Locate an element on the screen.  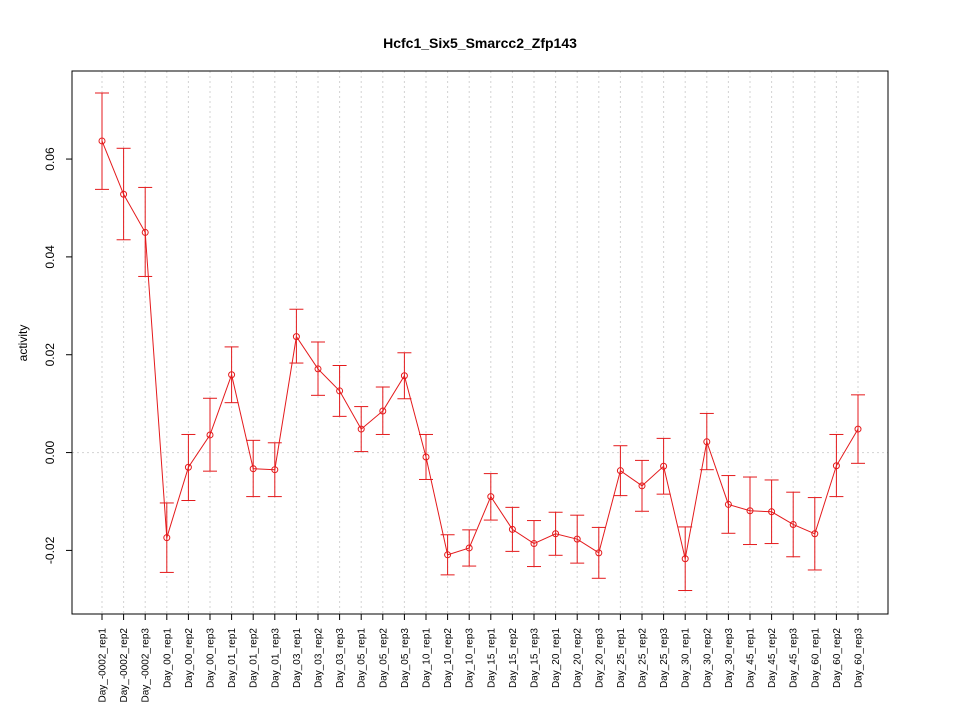
y-axis: -0.02 0.00 0.02 0.04 0.06 is located at coordinates (57, 355).